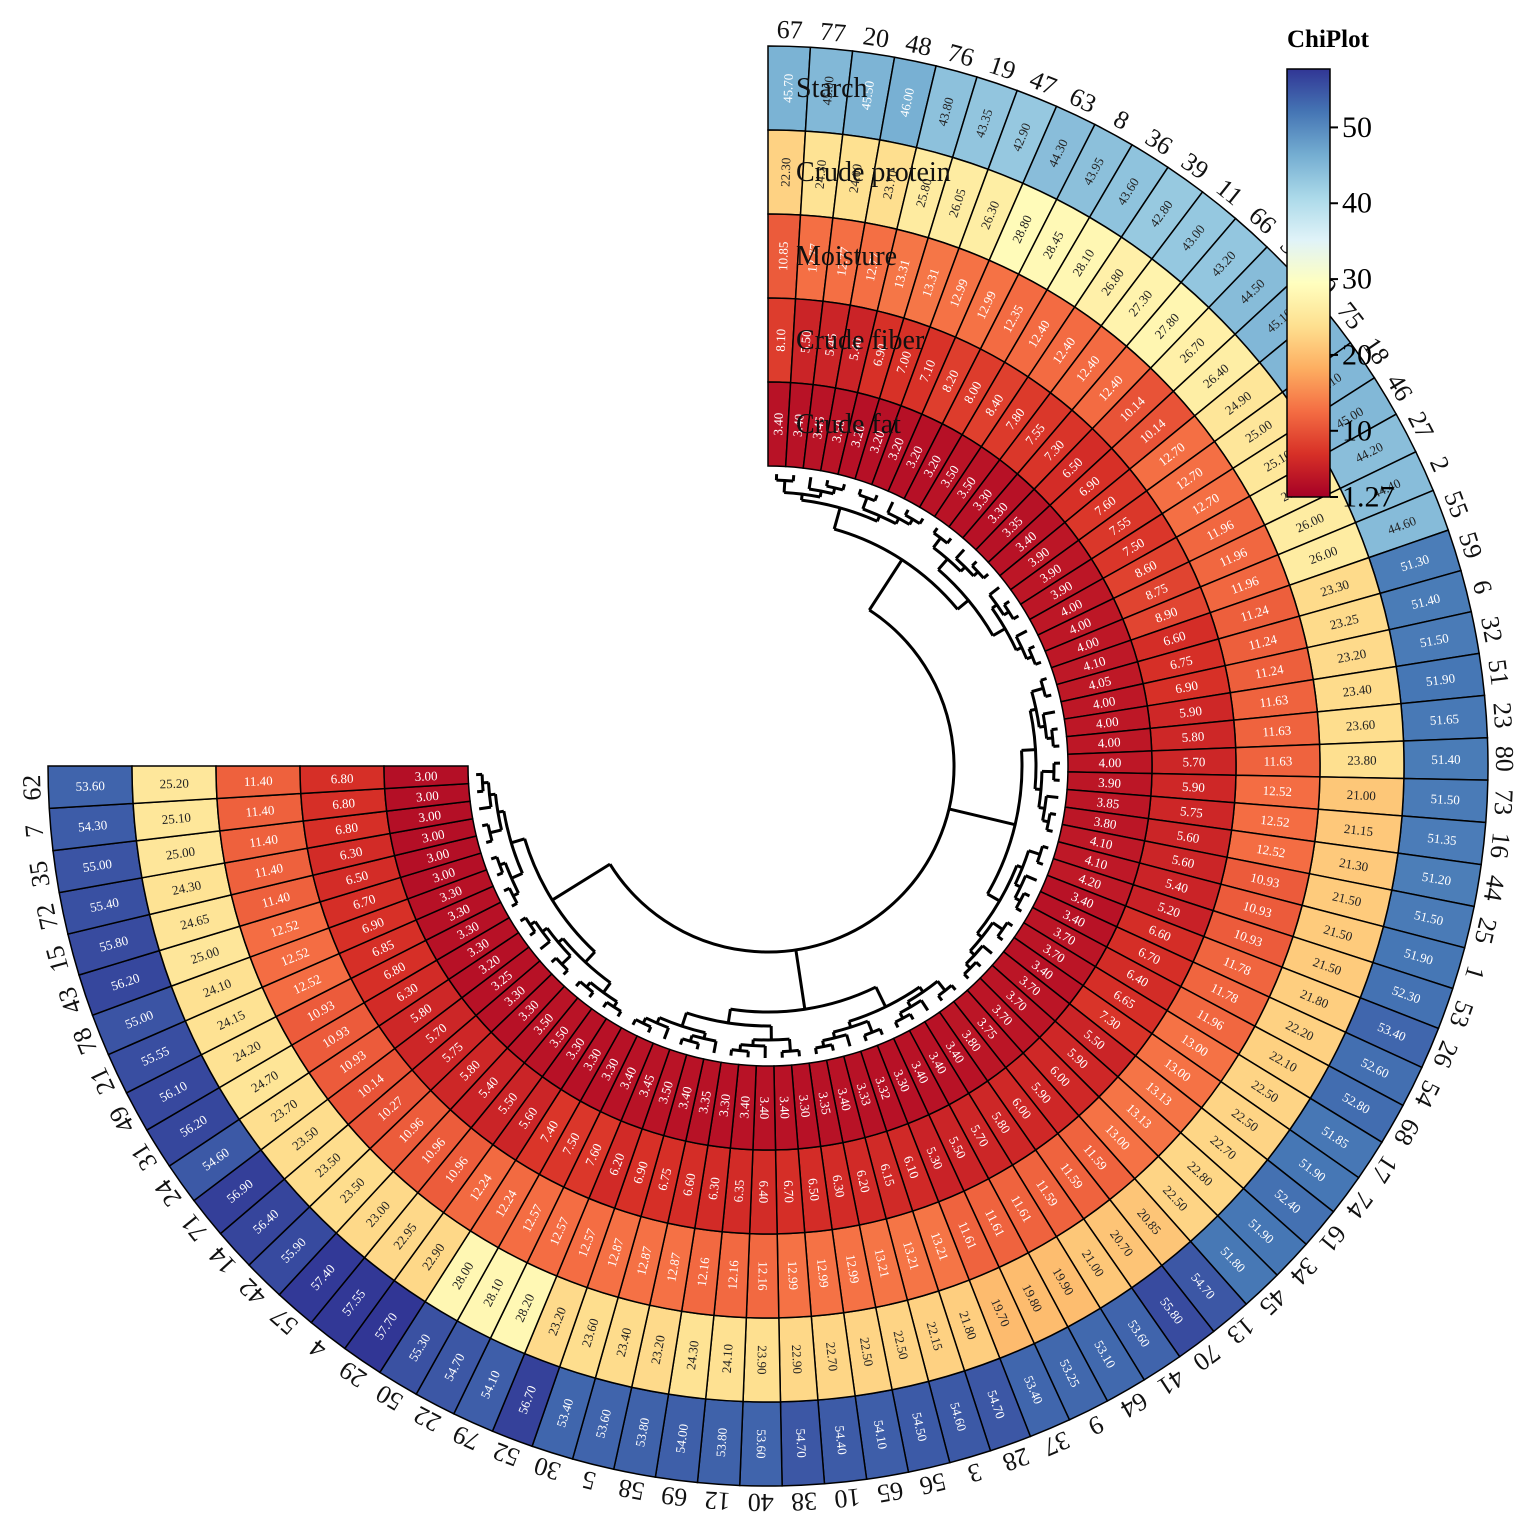 The image size is (1535, 1535). What do you see at coordinates (805, 342) in the screenshot?
I see `cell-value-label: 5.50` at bounding box center [805, 342].